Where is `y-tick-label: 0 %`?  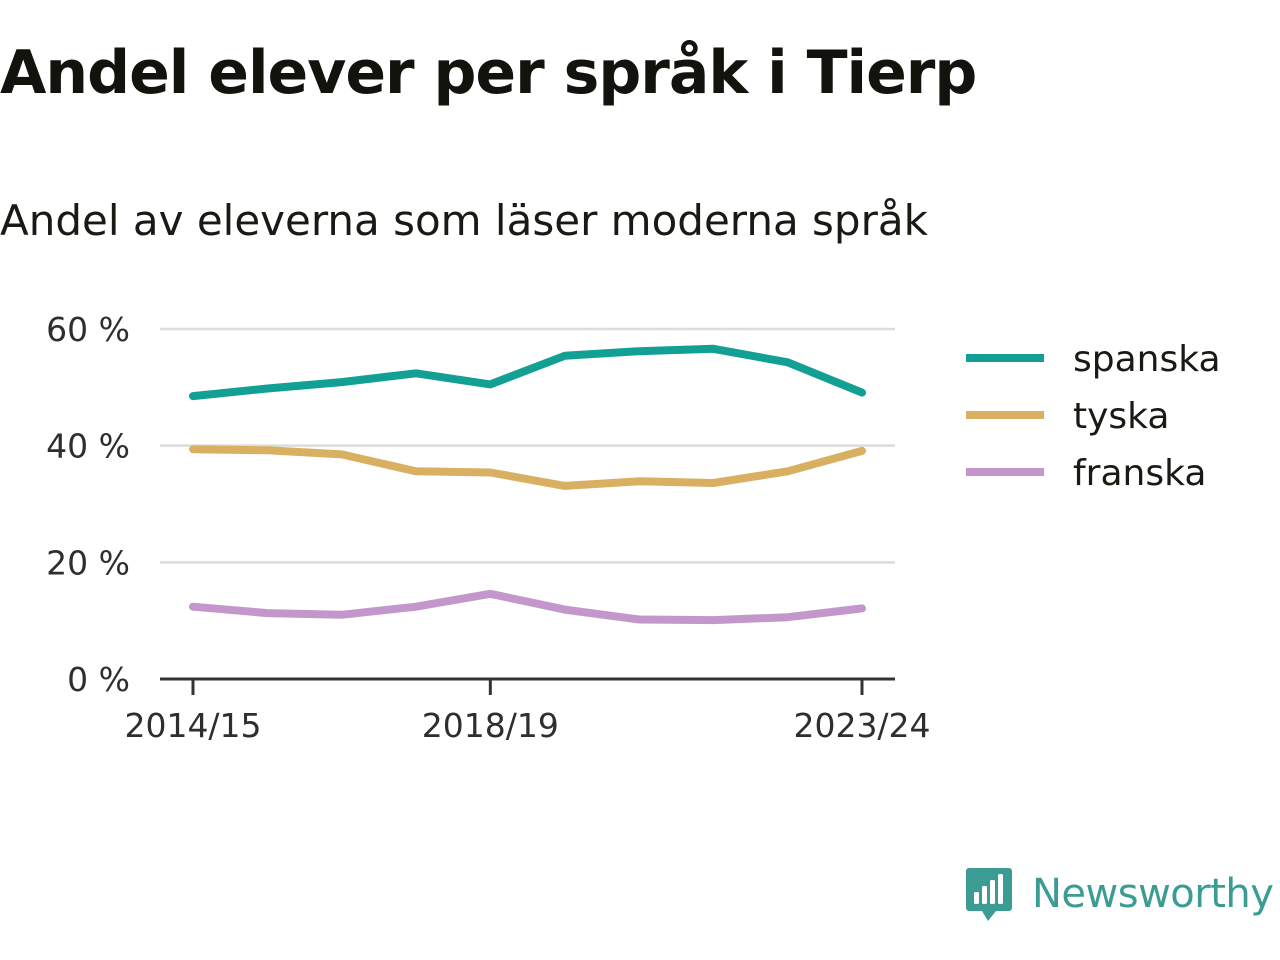
y-tick-label: 0 % is located at coordinates (98, 679).